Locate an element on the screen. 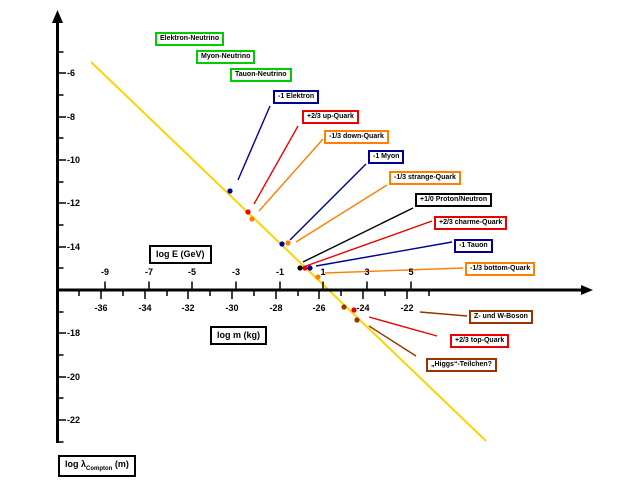 The image size is (640, 480). particle-box-elektron-neutrino: Elektron-Neutrino is located at coordinates (190, 39).